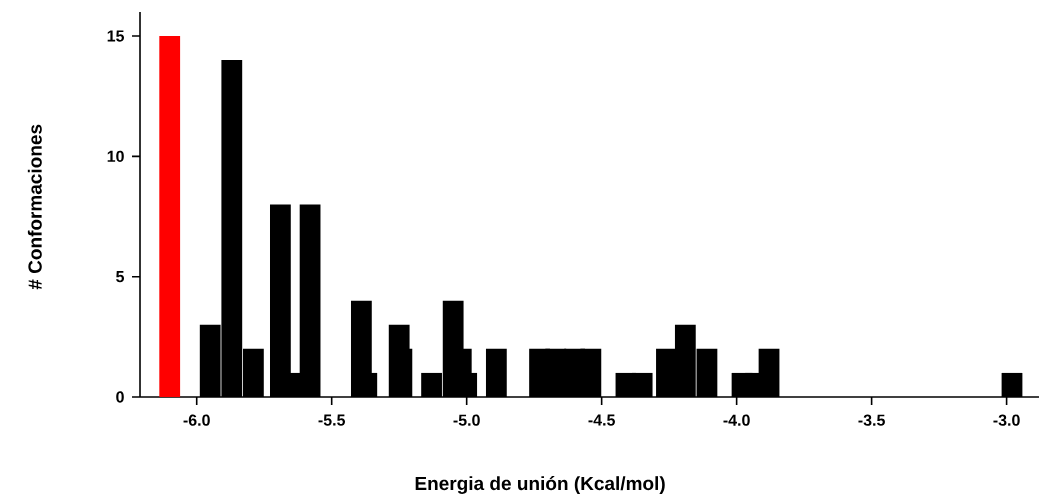 This screenshot has height=503, width=1039. Describe the element at coordinates (871, 420) in the screenshot. I see `x-tick-label: -3.5` at that location.